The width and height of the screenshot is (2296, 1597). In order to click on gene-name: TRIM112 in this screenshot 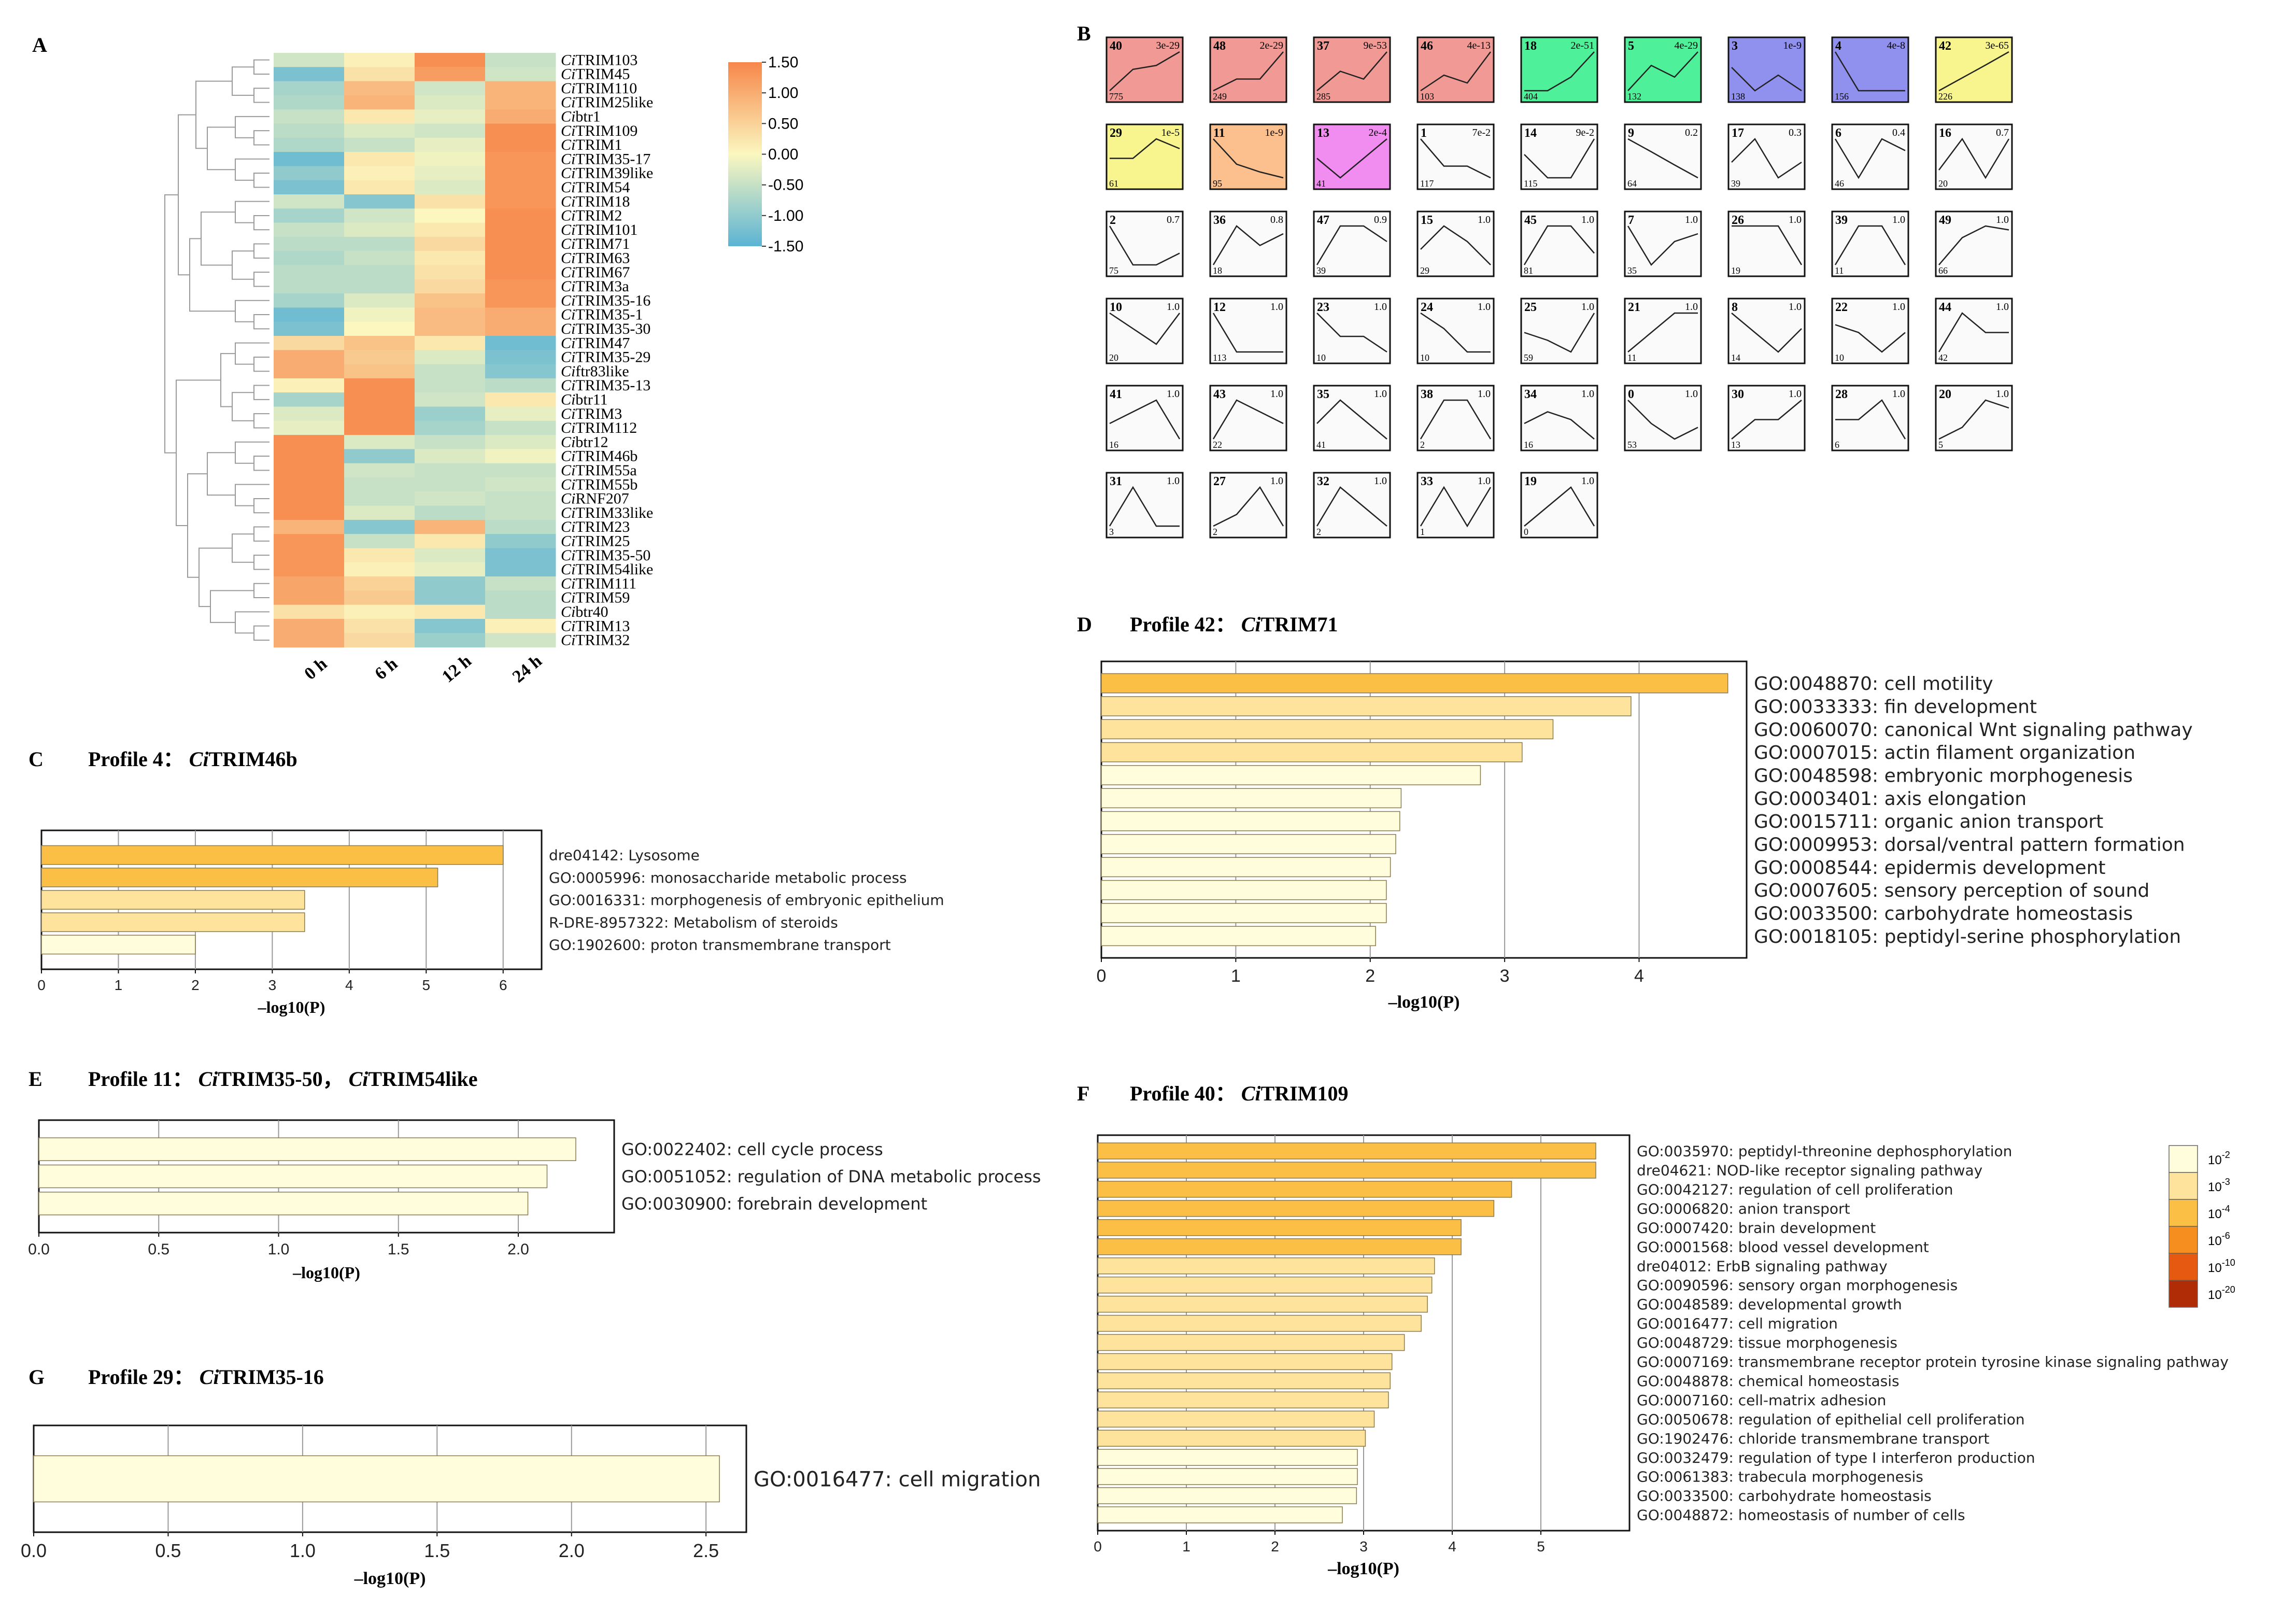, I will do `click(606, 427)`.